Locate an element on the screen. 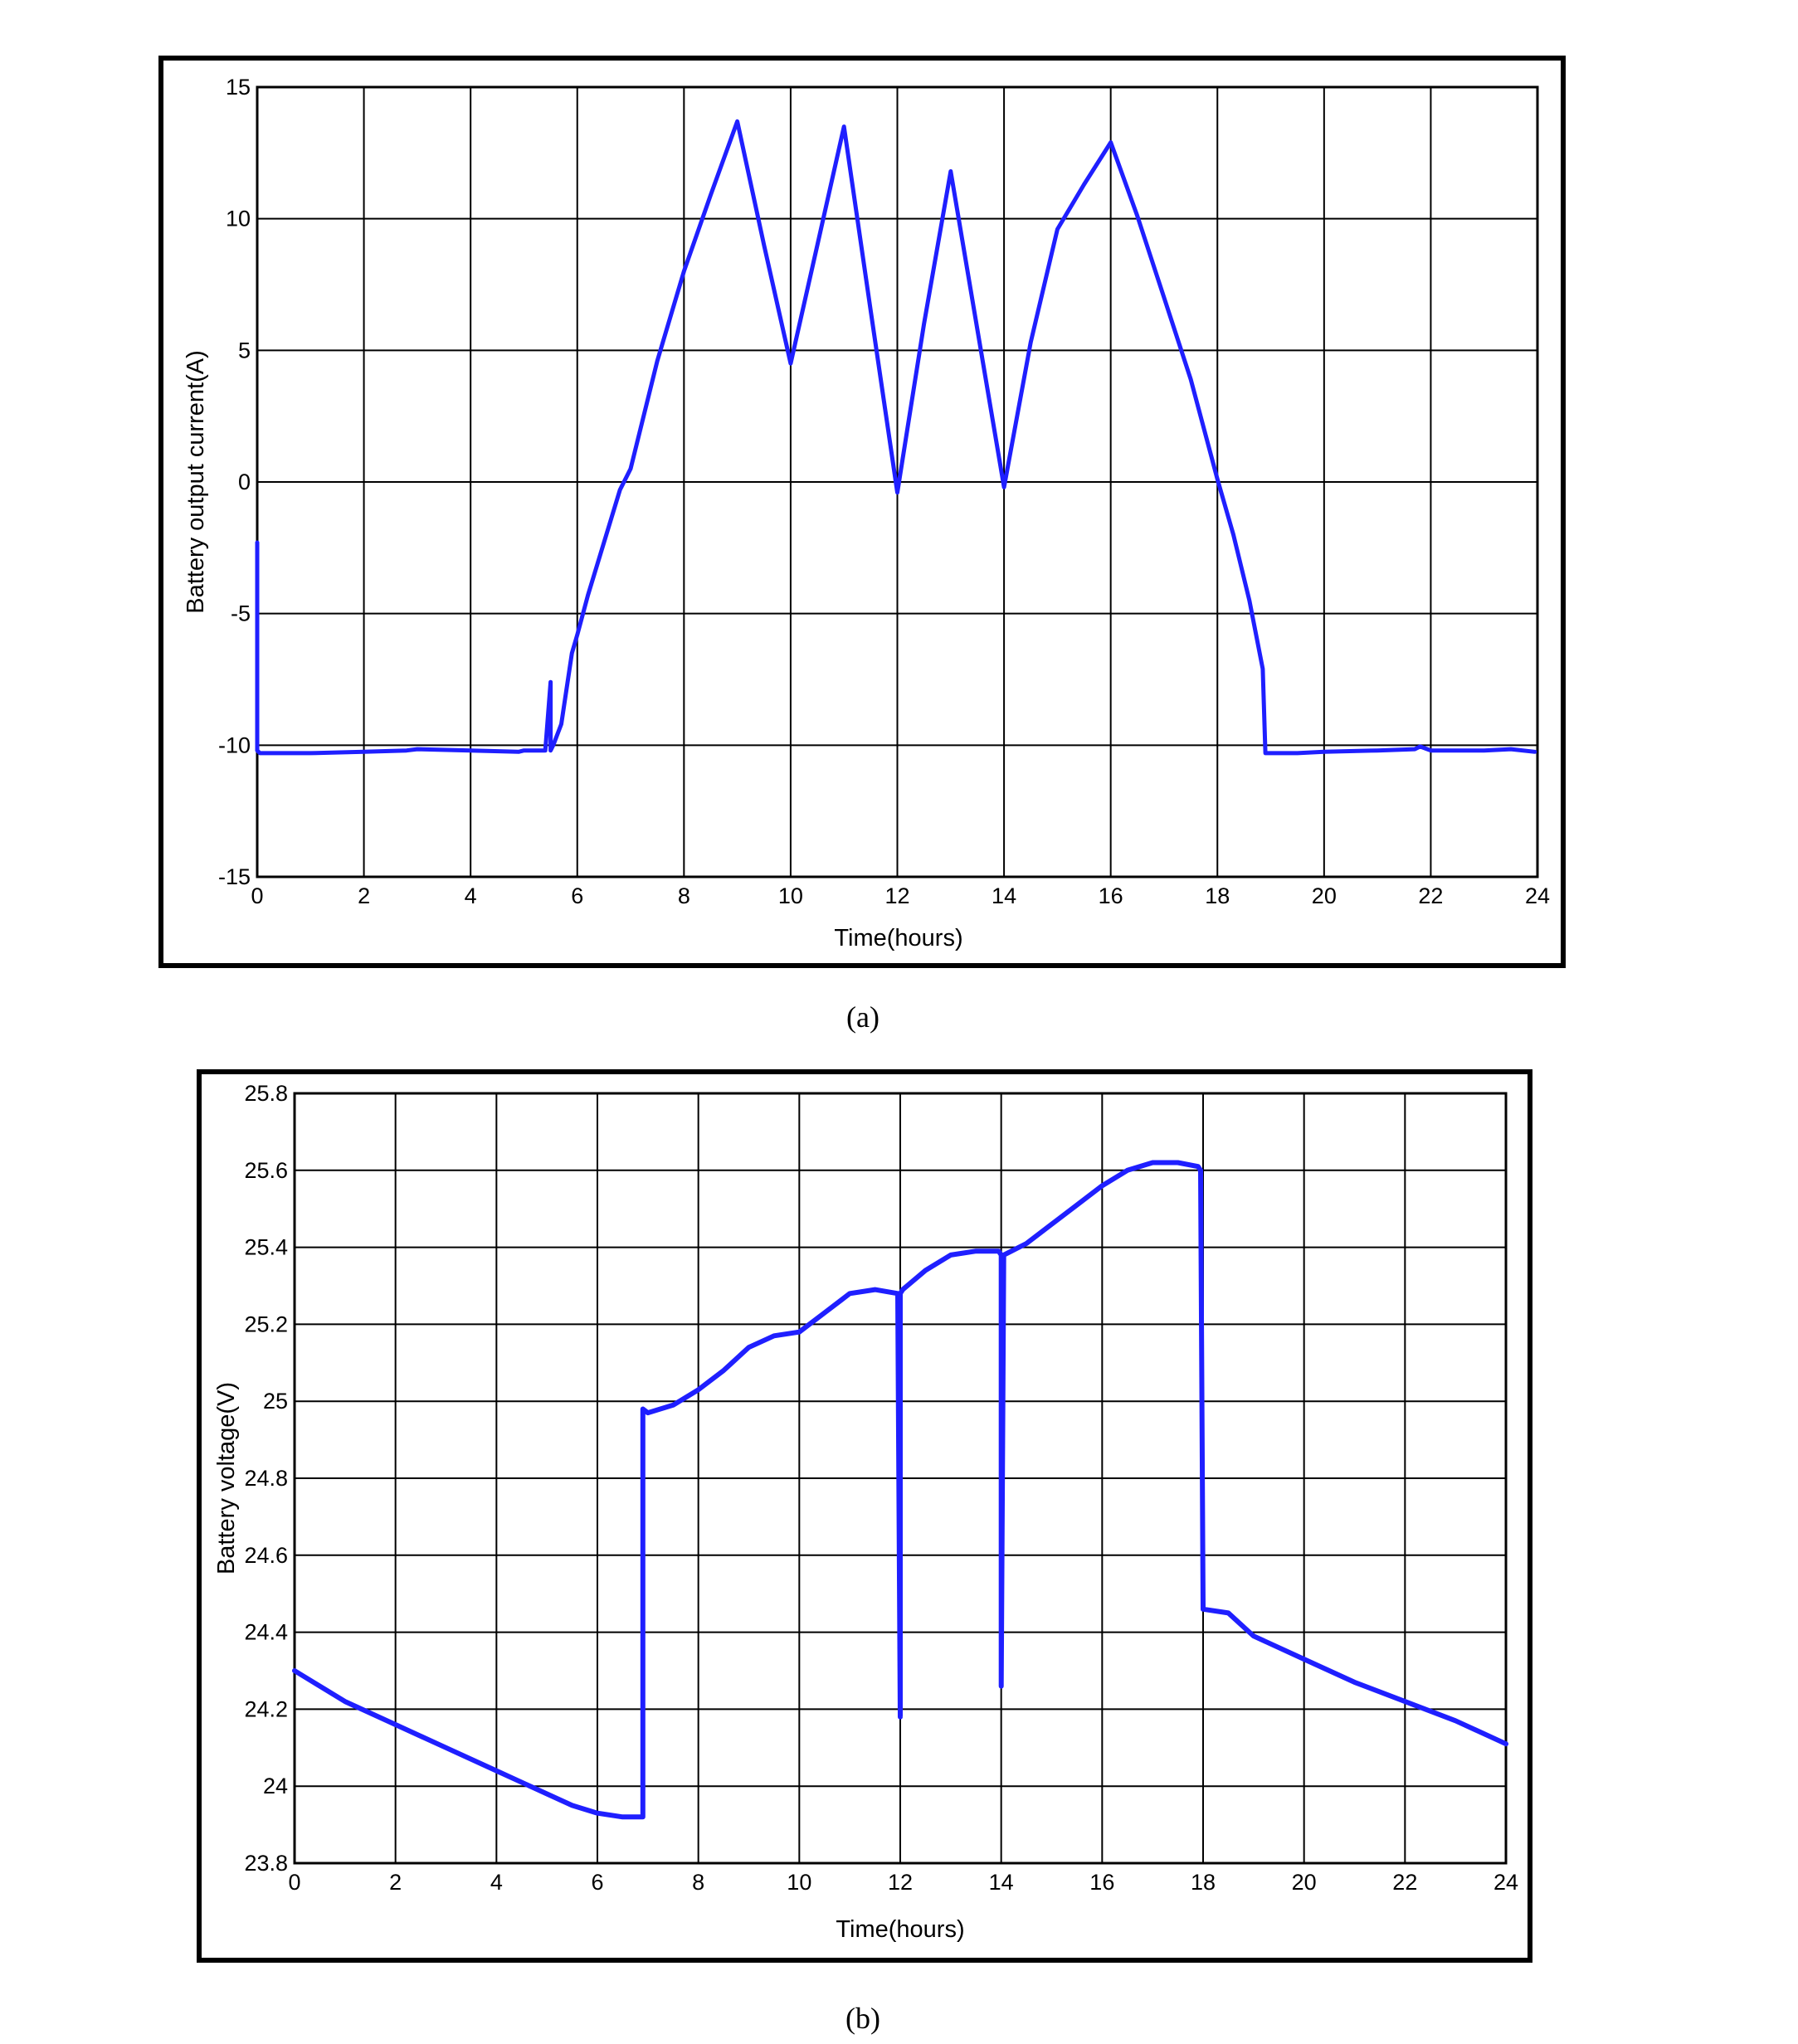 Image resolution: width=1798 pixels, height=2044 pixels. y-tick-label: 24.6 is located at coordinates (266, 1555).